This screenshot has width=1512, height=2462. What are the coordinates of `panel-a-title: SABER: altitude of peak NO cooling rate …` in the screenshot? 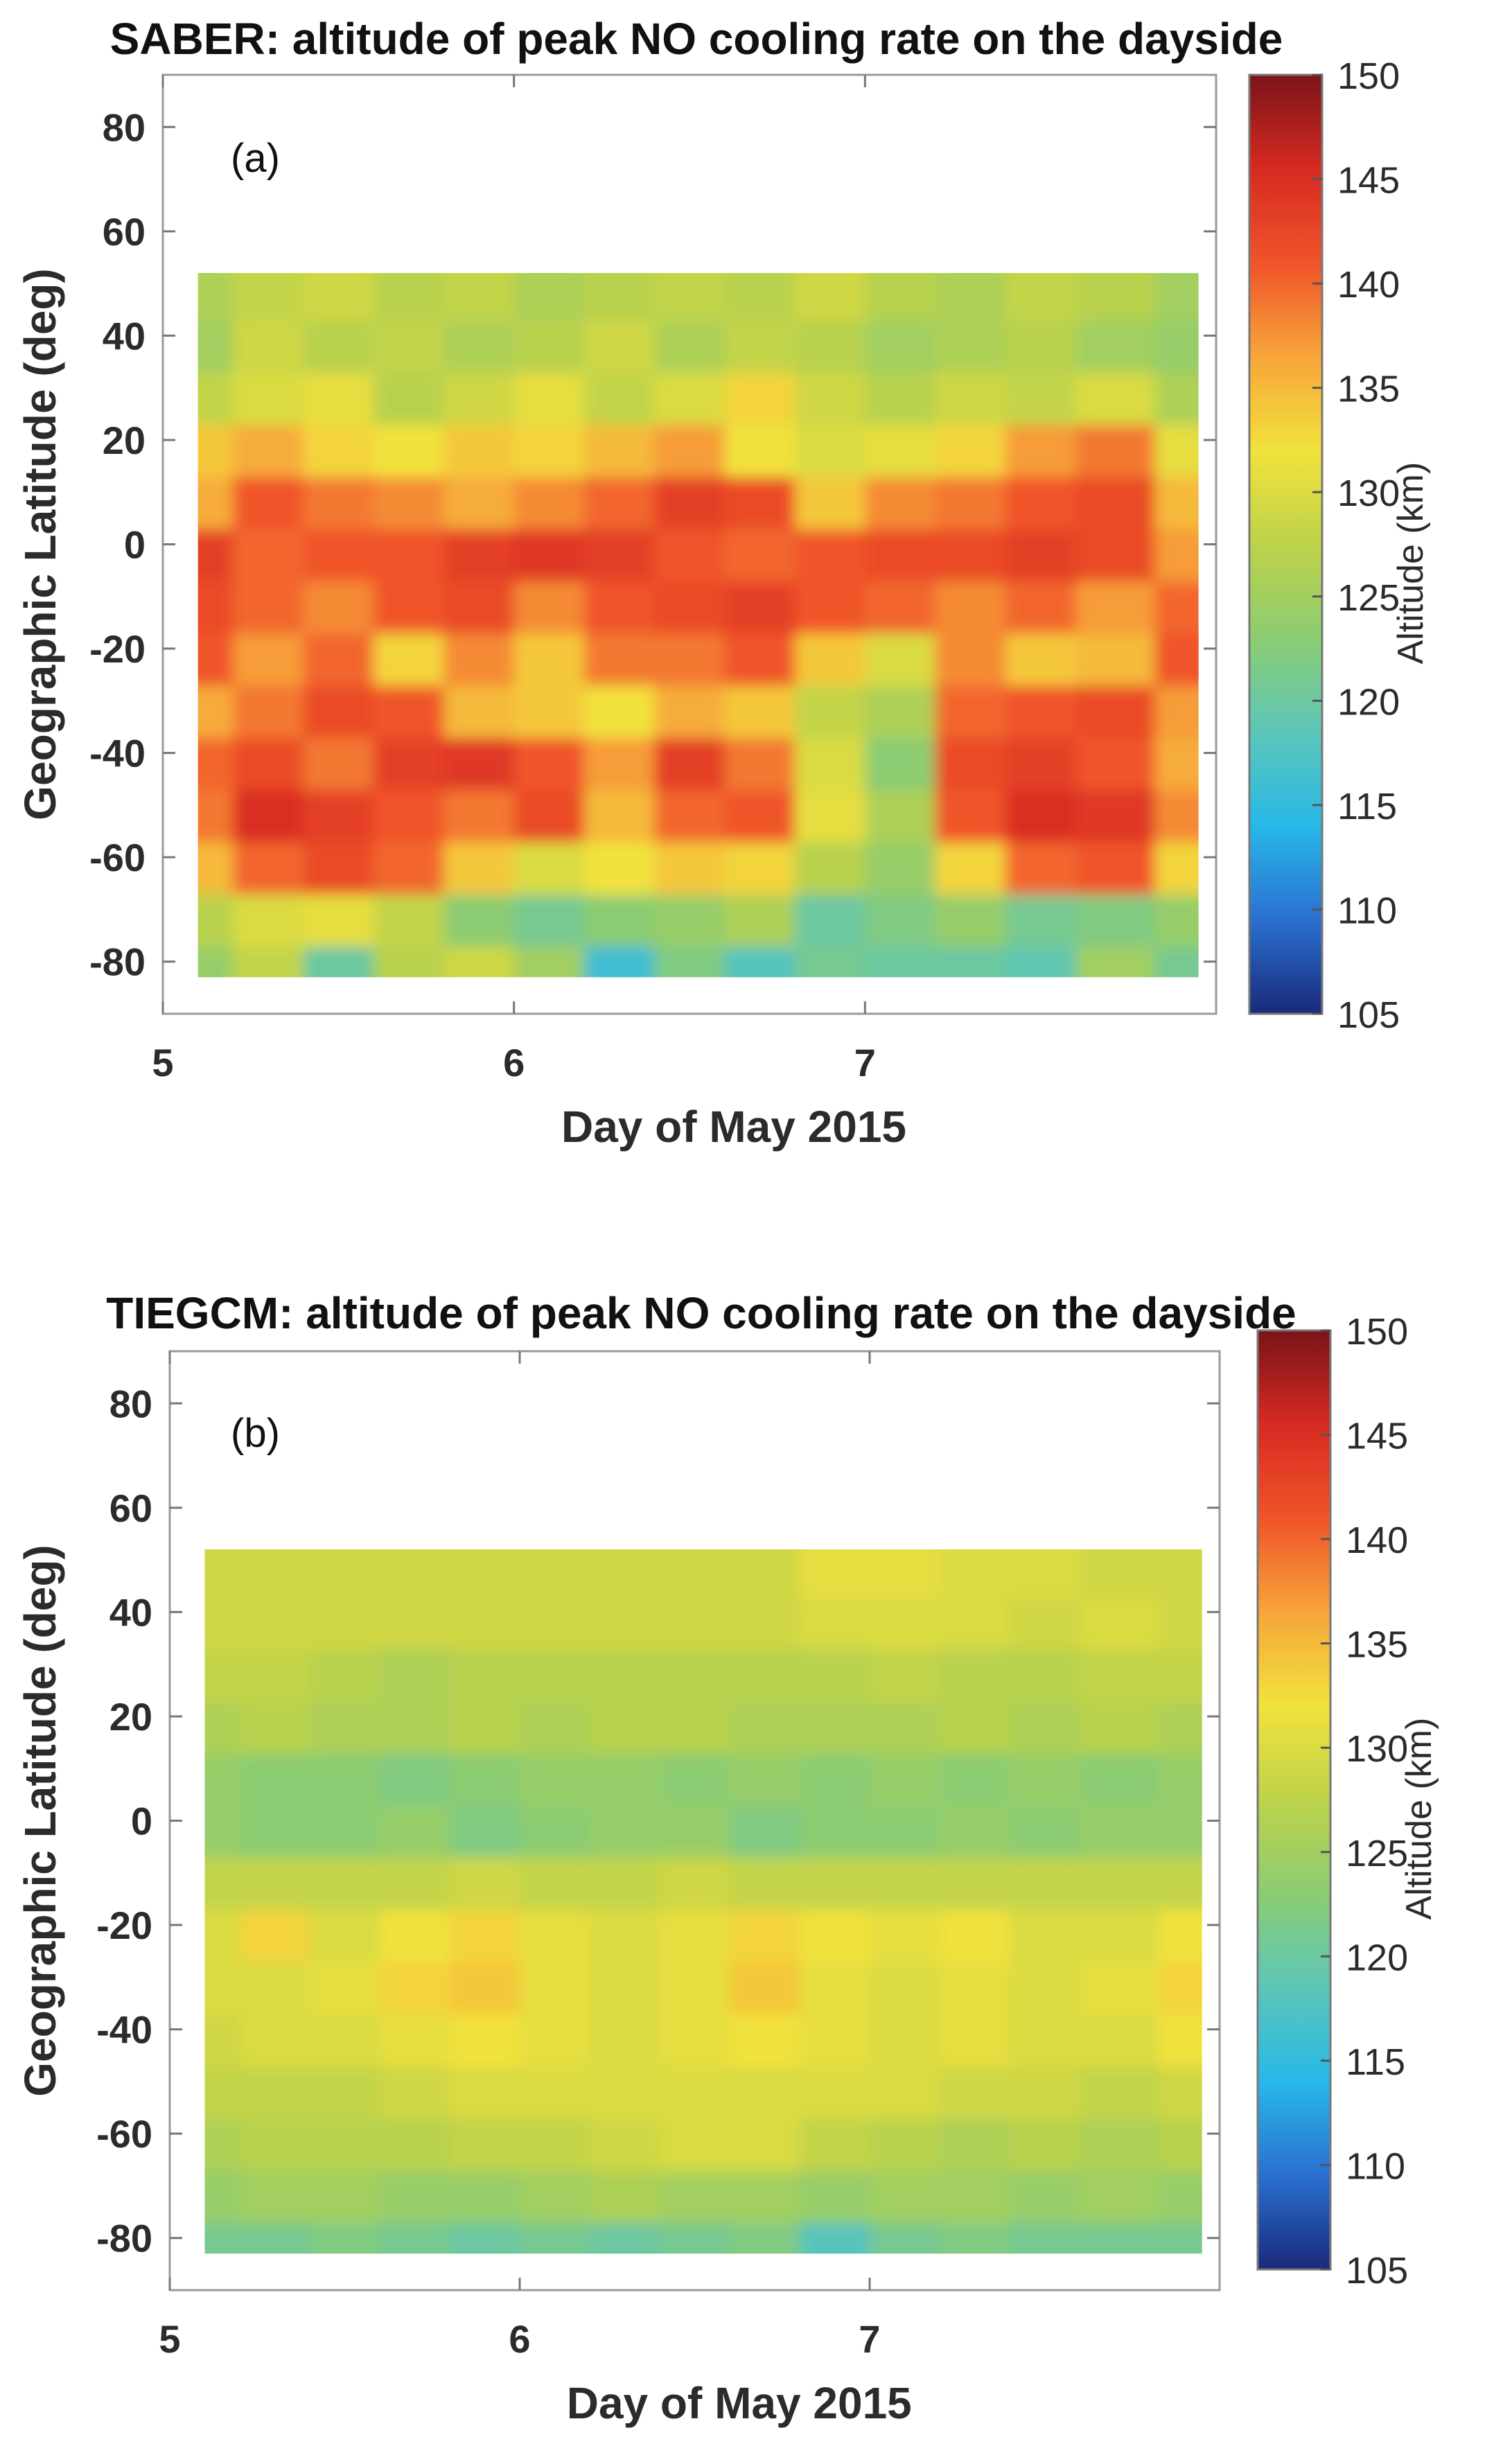 It's located at (696, 39).